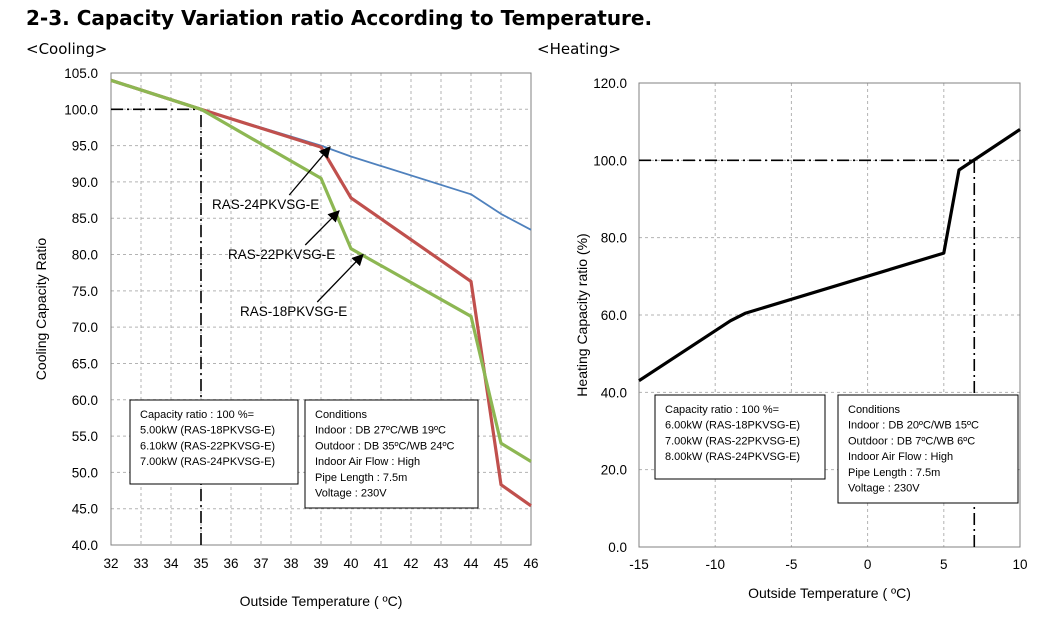 This screenshot has width=1060, height=617. I want to click on heating-y-tick-label: 40.0, so click(614, 392).